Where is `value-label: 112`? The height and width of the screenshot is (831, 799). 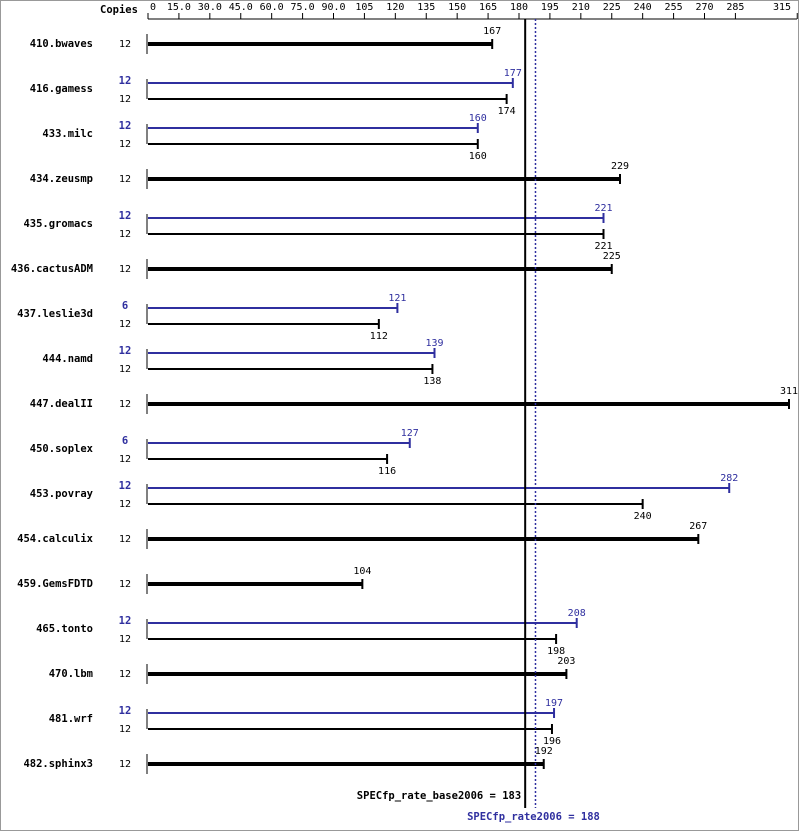 value-label: 112 is located at coordinates (379, 336).